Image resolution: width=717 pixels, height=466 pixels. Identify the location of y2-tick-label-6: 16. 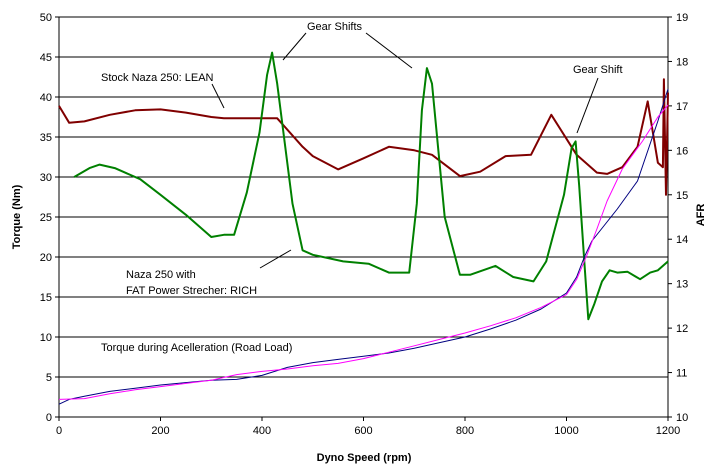
(682, 151).